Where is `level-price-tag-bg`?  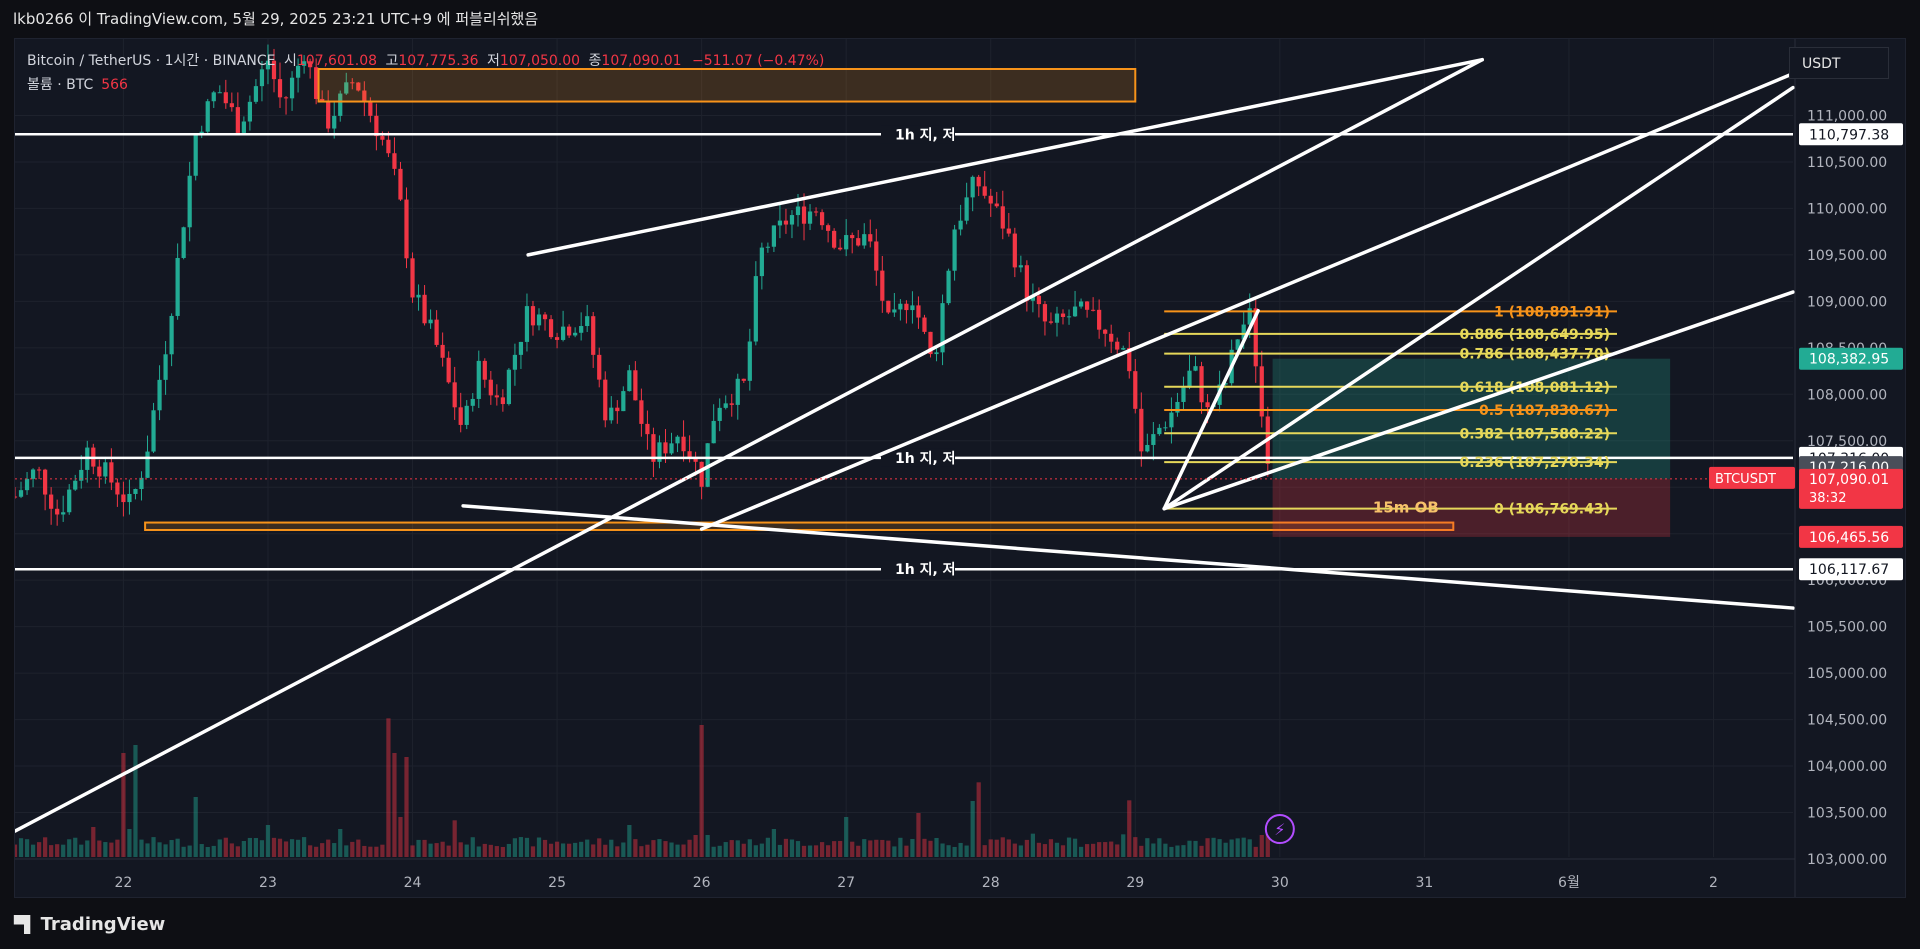 level-price-tag-bg is located at coordinates (1851, 134).